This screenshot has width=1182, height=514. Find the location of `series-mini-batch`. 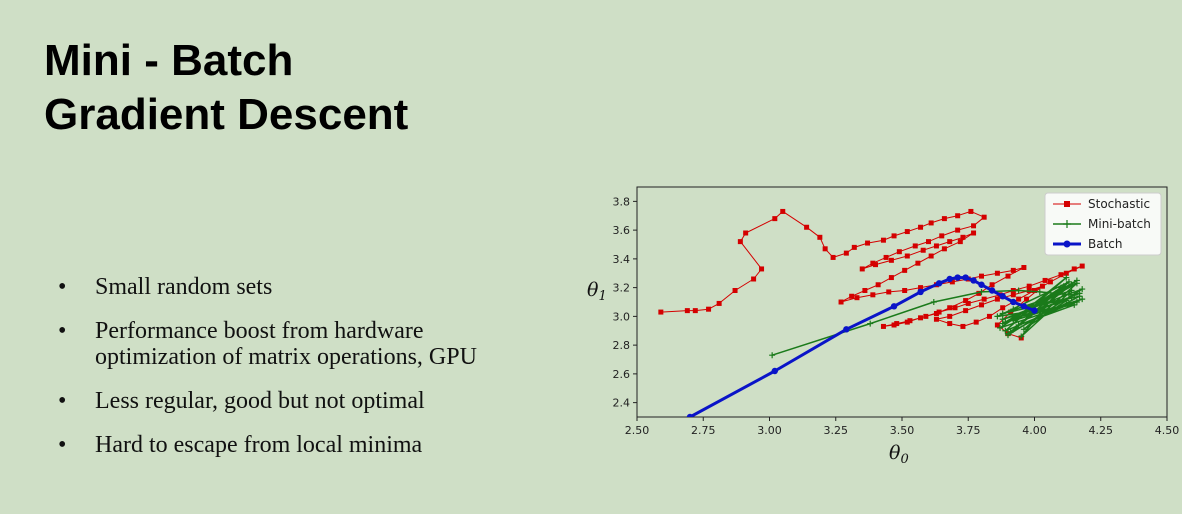

series-mini-batch is located at coordinates (927, 316).